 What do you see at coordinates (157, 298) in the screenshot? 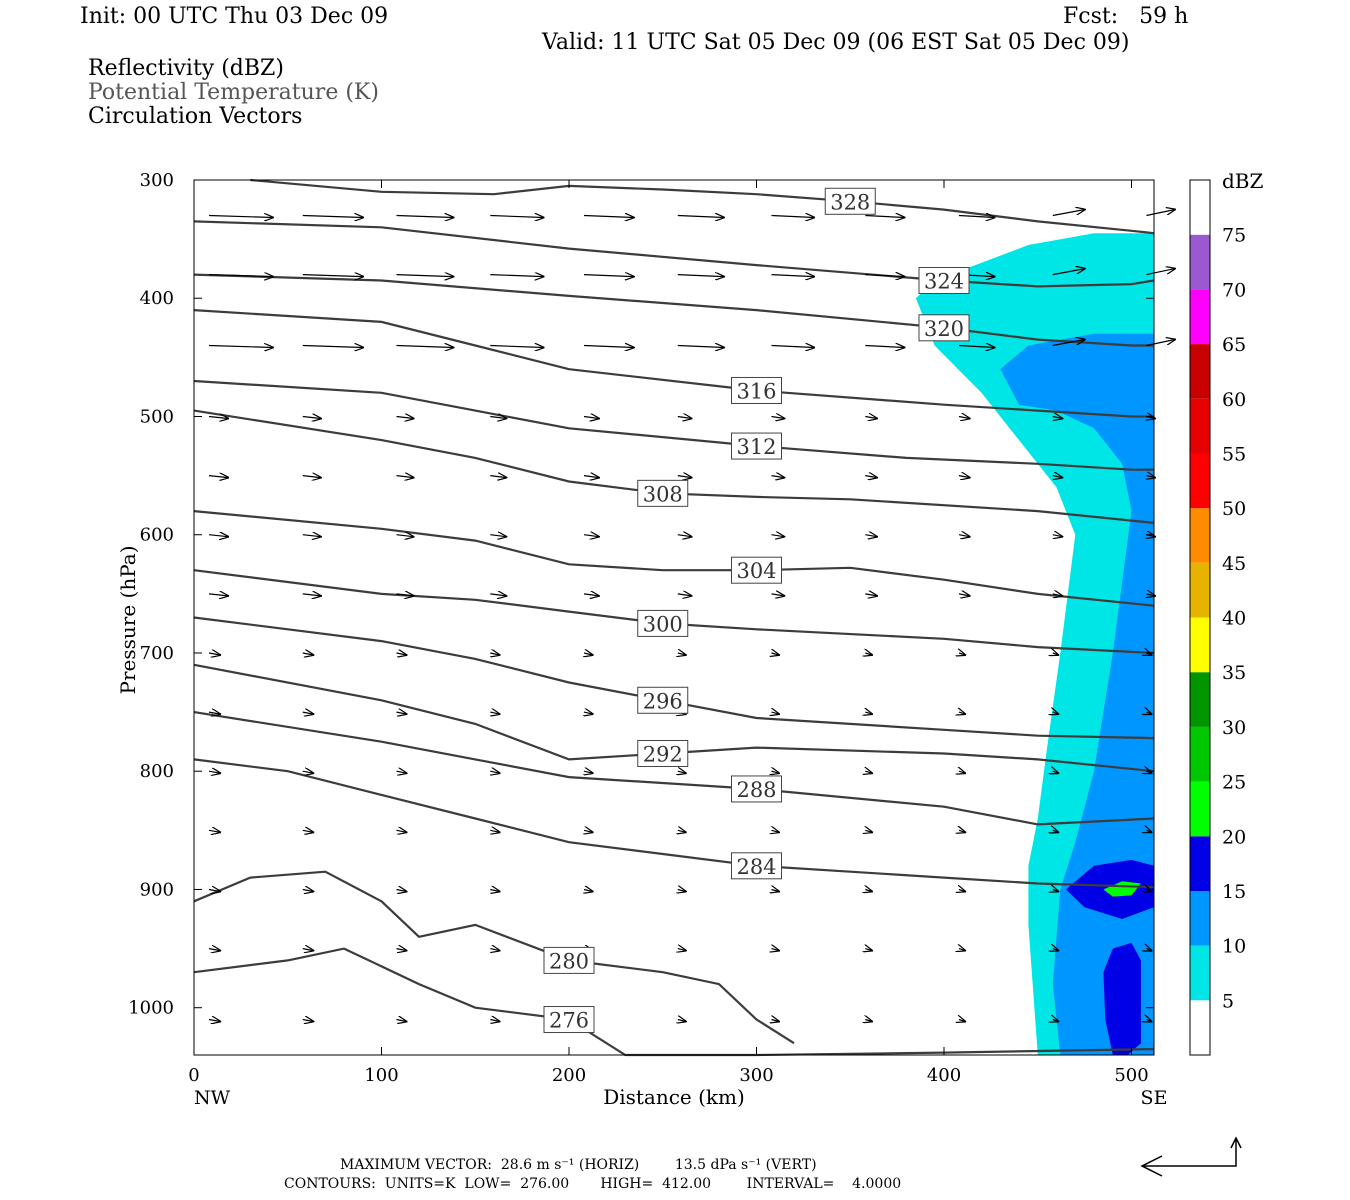
I see `y-tick-label: 400` at bounding box center [157, 298].